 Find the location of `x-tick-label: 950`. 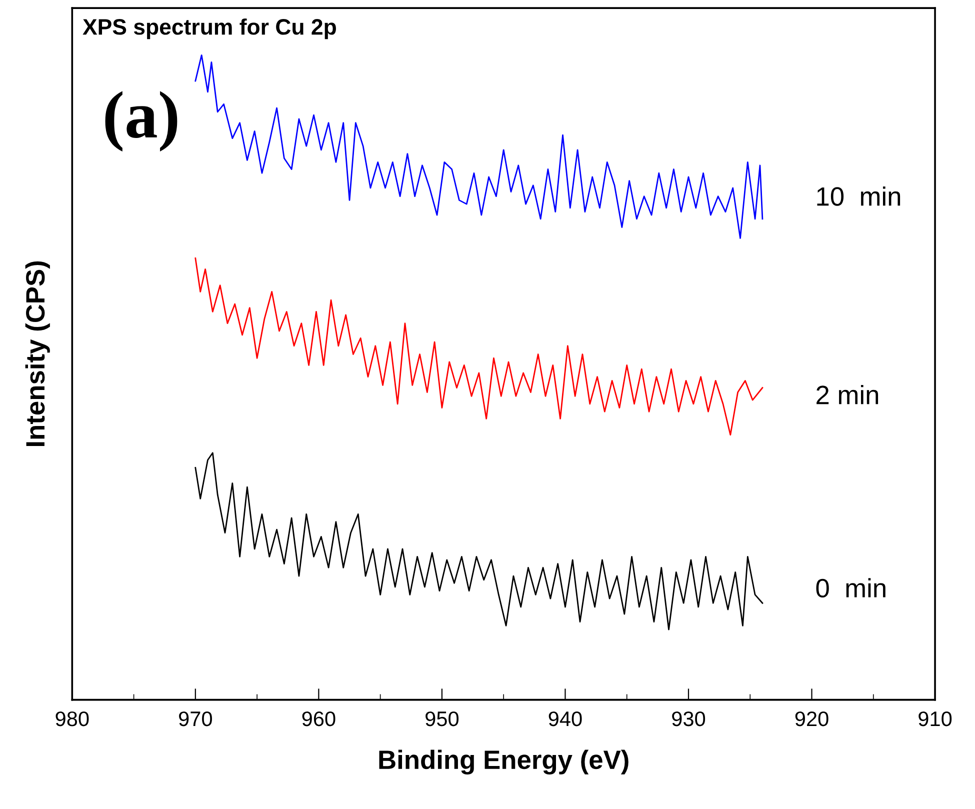

x-tick-label: 950 is located at coordinates (442, 718).